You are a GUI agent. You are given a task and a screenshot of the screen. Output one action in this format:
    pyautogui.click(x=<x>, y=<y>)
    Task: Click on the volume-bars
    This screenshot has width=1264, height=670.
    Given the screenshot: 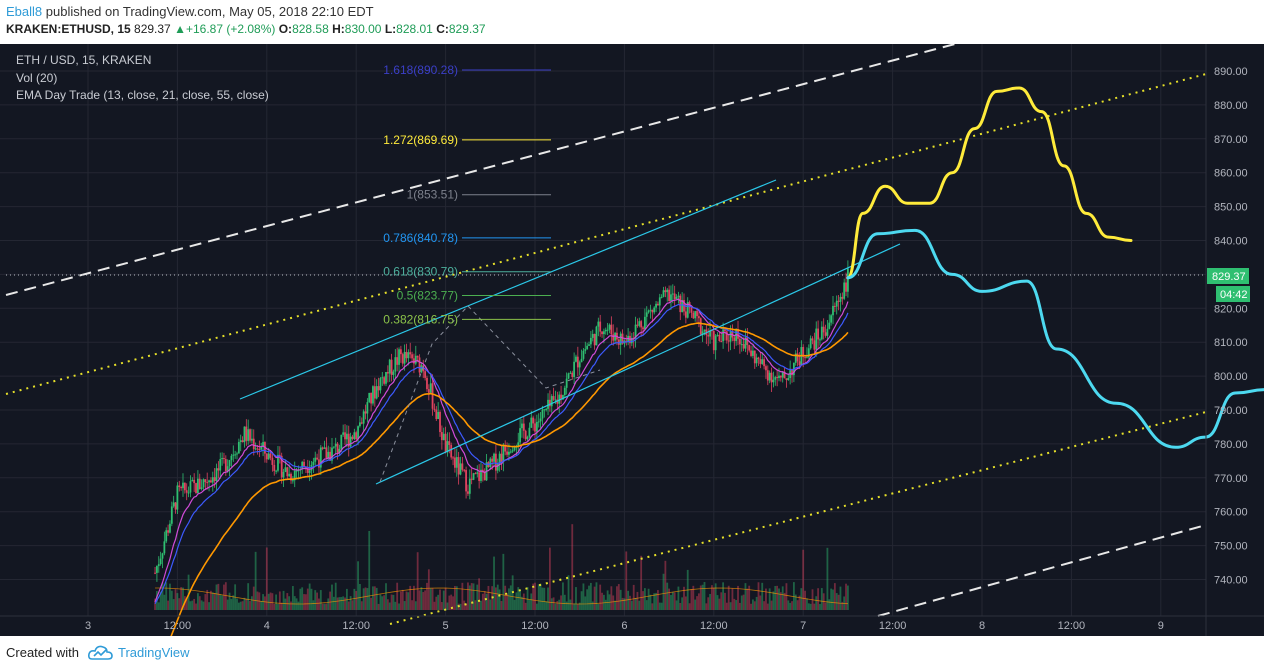 What is the action you would take?
    pyautogui.click(x=501, y=567)
    